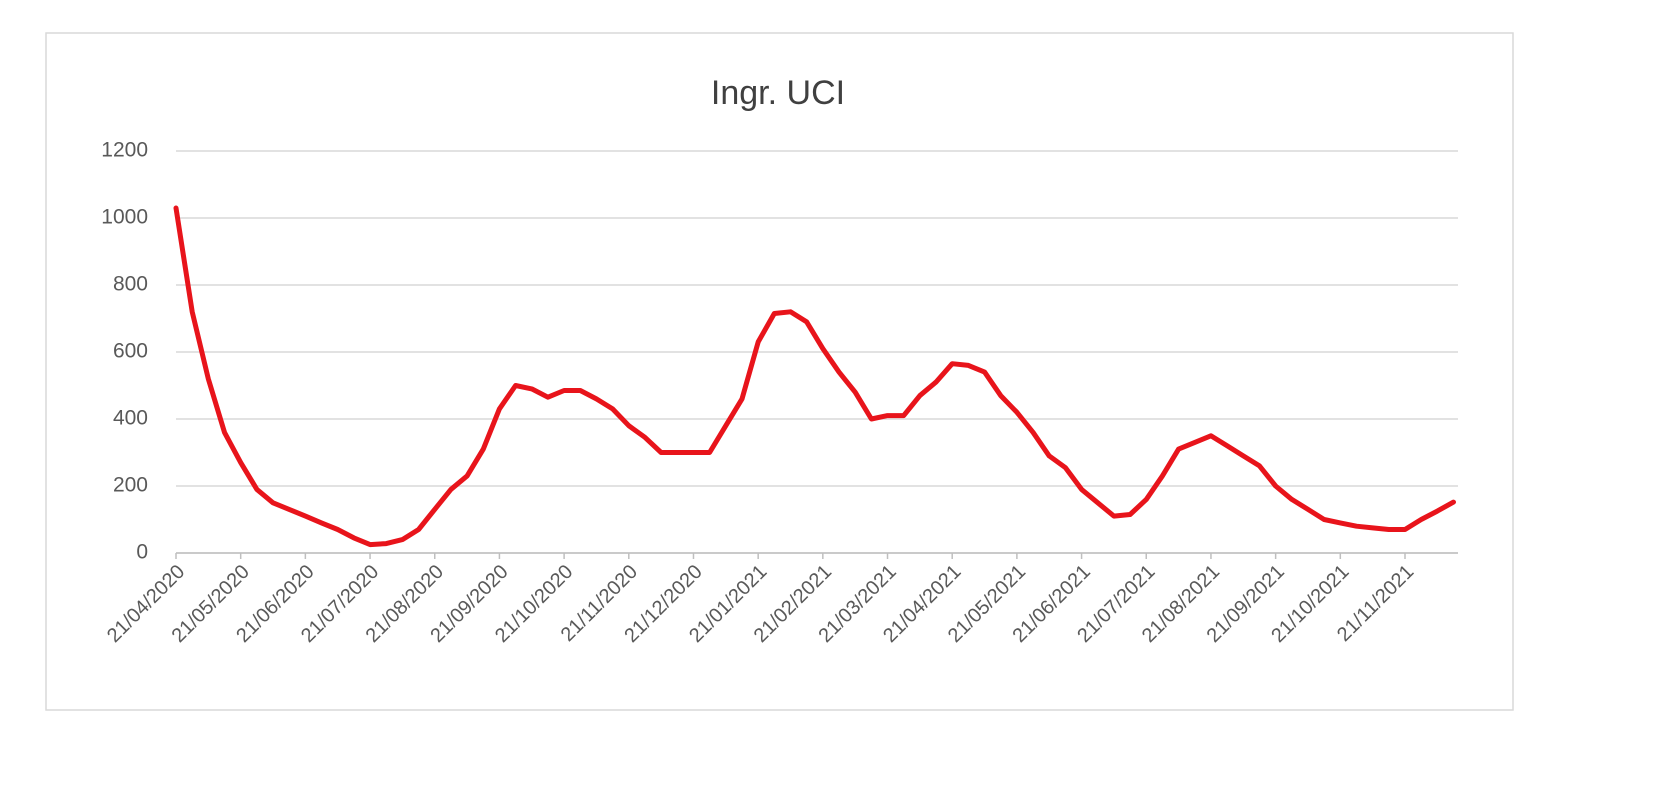 The image size is (1680, 803). Describe the element at coordinates (142, 552) in the screenshot. I see `y-tick-label: 0` at that location.